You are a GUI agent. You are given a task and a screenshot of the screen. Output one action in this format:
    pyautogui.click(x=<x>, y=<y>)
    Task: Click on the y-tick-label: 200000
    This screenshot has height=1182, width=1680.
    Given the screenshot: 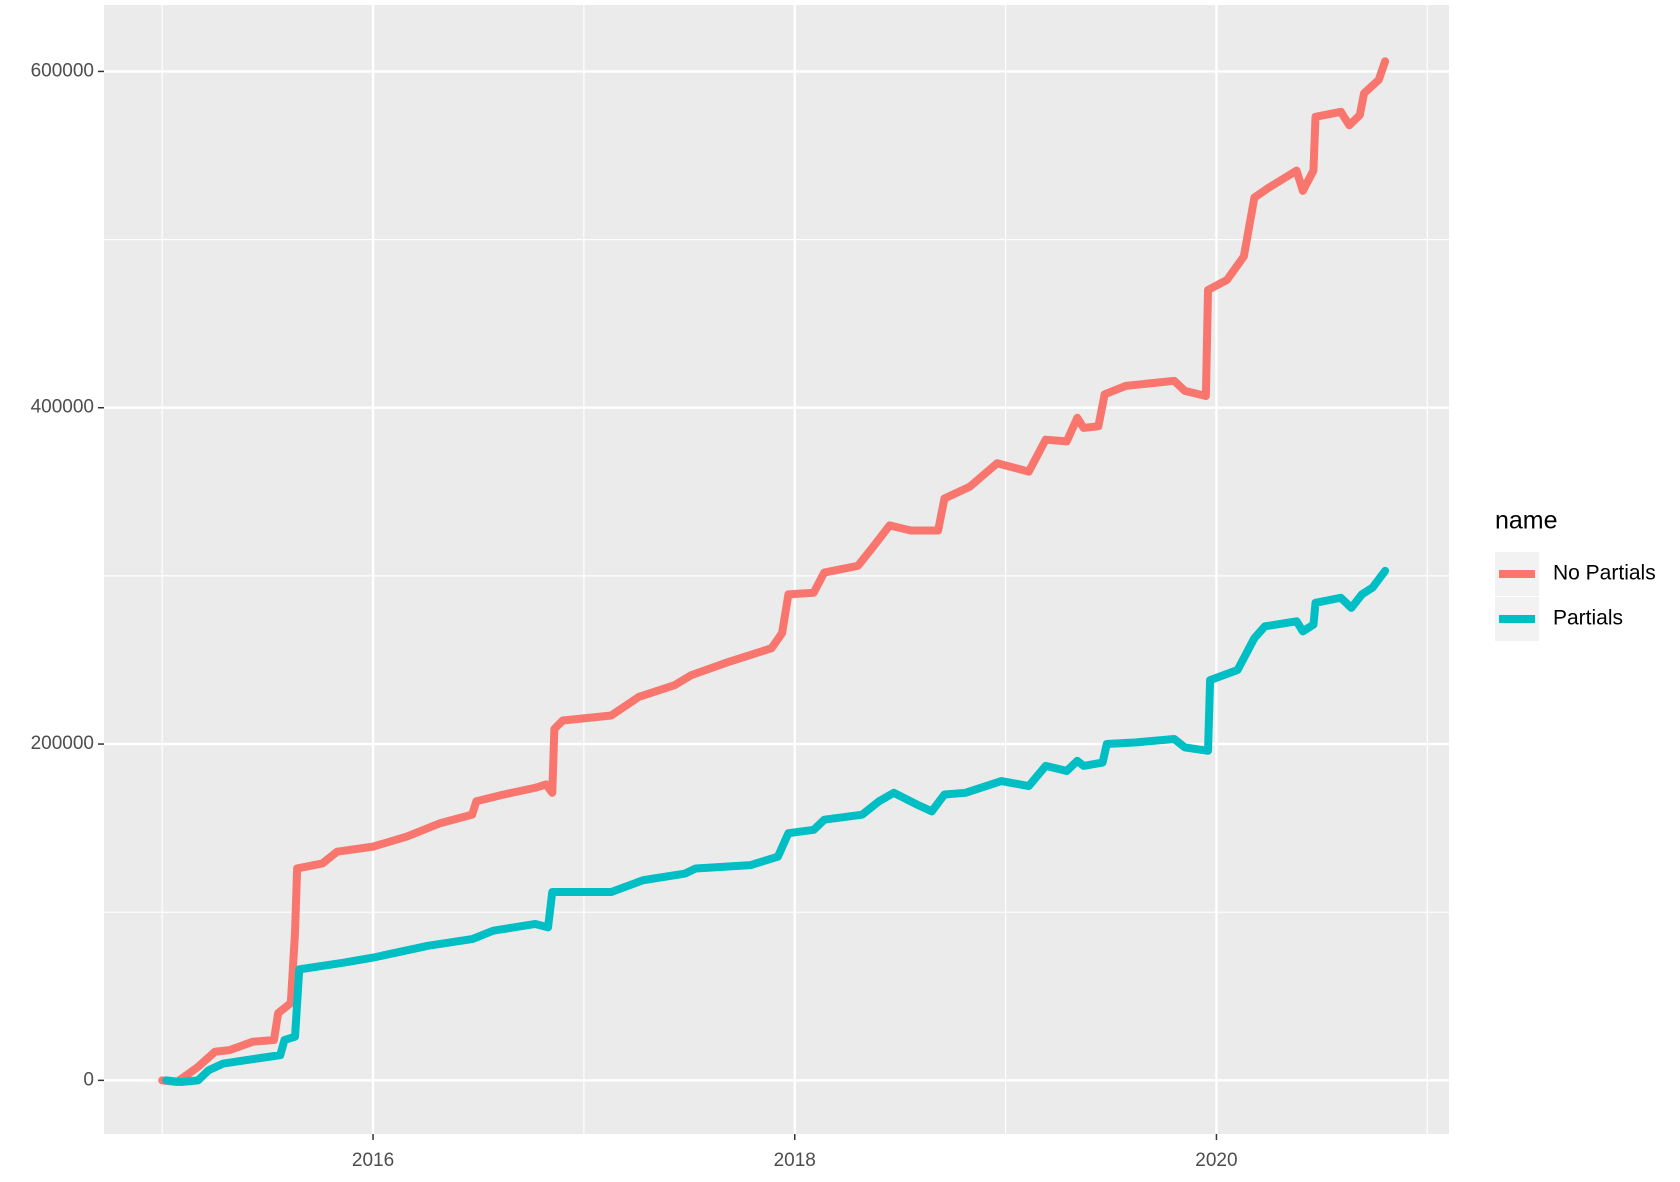 What is the action you would take?
    pyautogui.click(x=62, y=743)
    